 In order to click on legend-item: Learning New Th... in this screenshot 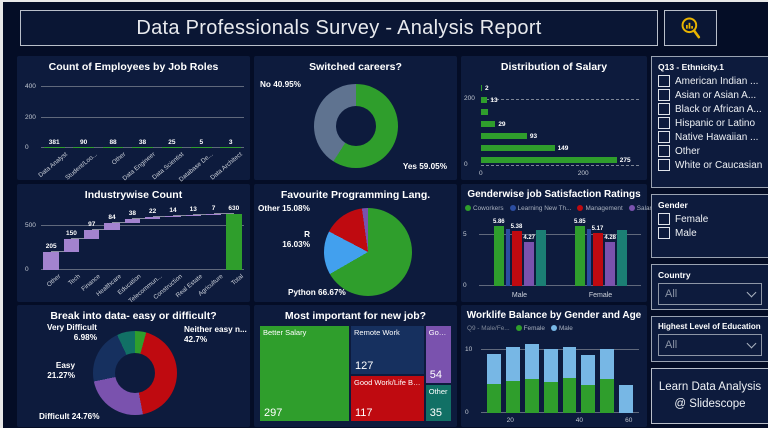, I will do `click(540, 208)`.